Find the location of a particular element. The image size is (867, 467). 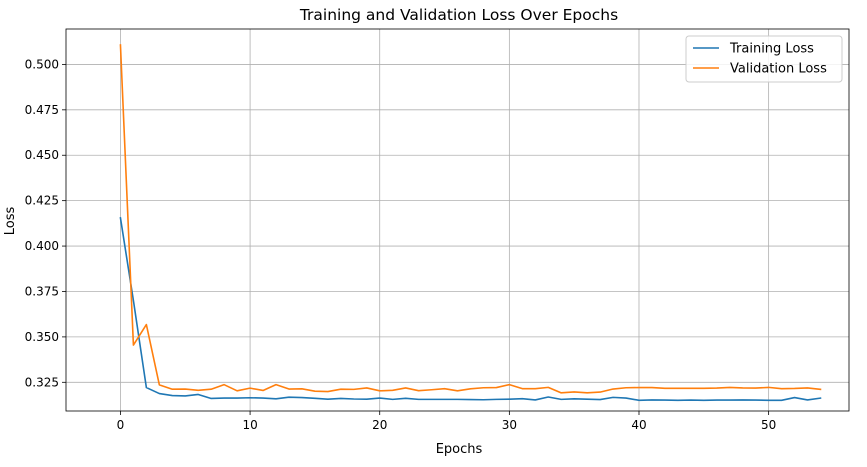

legend-label: Training Loss is located at coordinates (771, 49).